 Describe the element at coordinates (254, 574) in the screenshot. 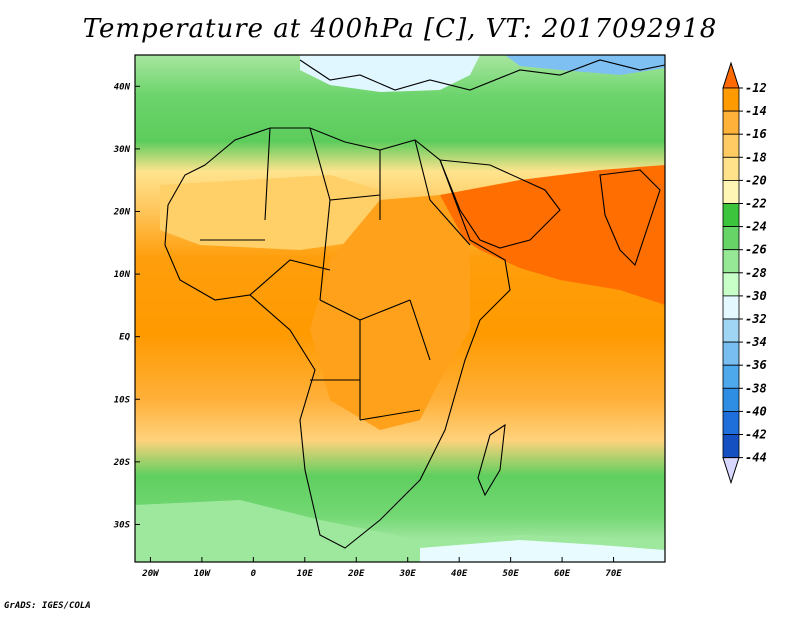

I see `lon-tick-label: 0` at that location.